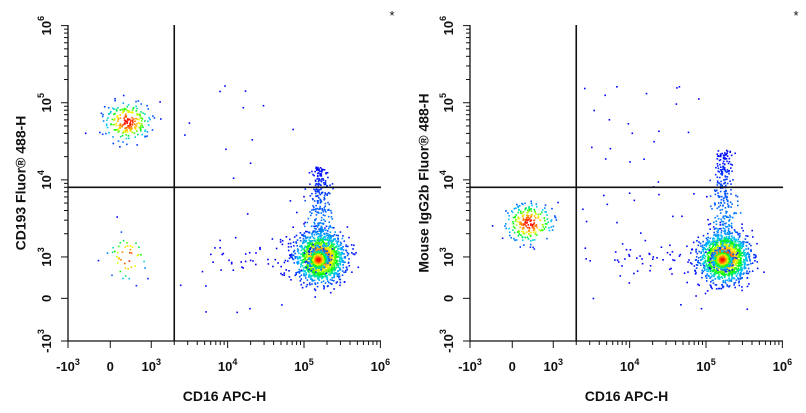 The width and height of the screenshot is (806, 413). Describe the element at coordinates (21, 183) in the screenshot. I see `y-axis-label: CD193 Fluor® 488-H` at that location.